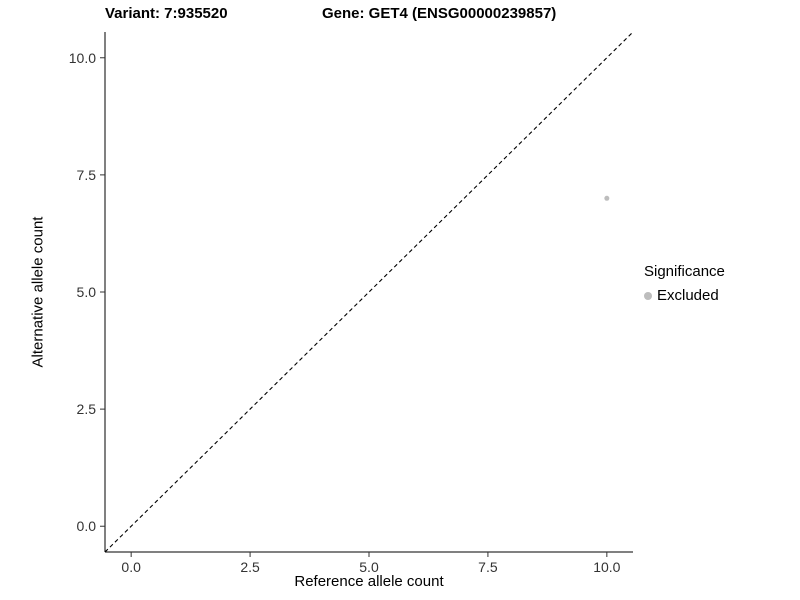 Image resolution: width=800 pixels, height=600 pixels. Describe the element at coordinates (488, 567) in the screenshot. I see `x-tick-label: 7.5` at that location.